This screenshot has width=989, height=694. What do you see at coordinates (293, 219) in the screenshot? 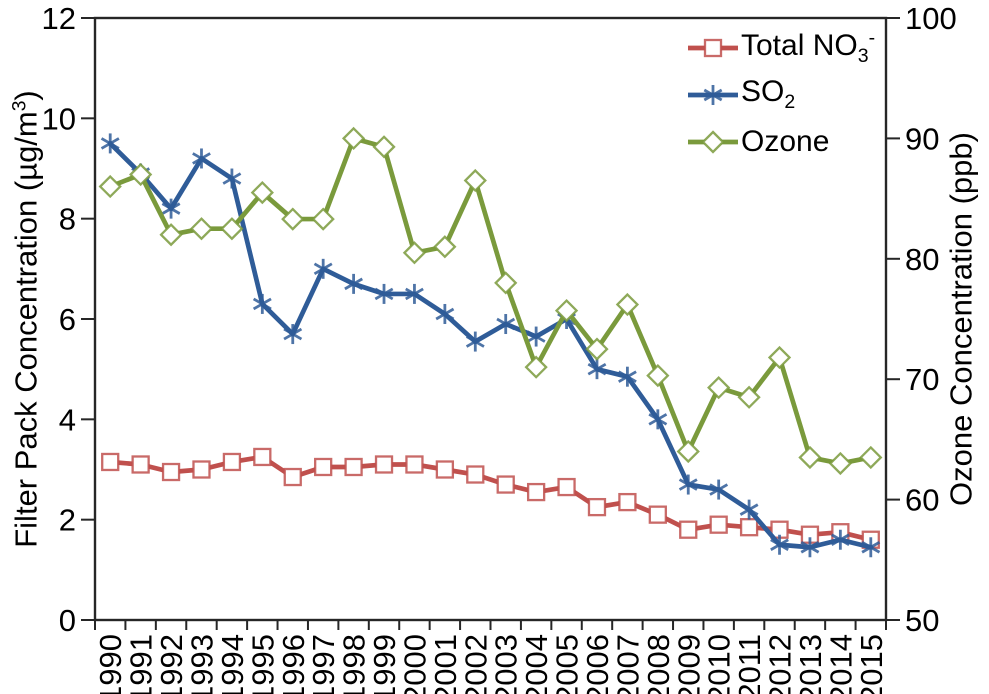
I see `ozone-marker-1996` at bounding box center [293, 219].